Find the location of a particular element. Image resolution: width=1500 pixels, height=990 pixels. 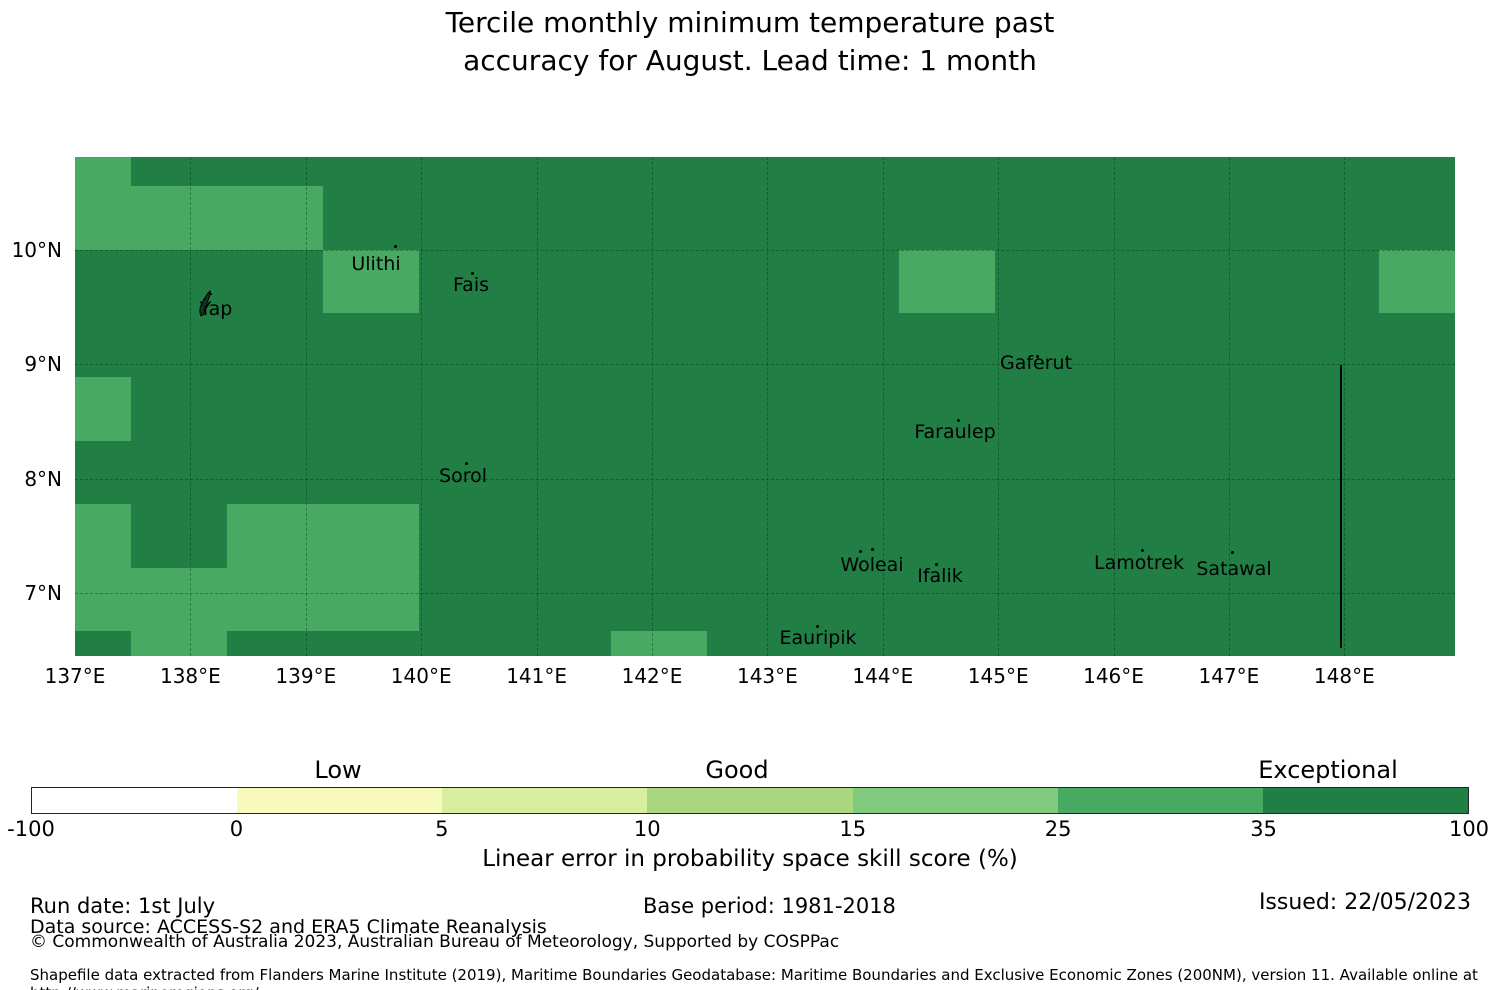

island-marker-lamotrek is located at coordinates (1142, 550).